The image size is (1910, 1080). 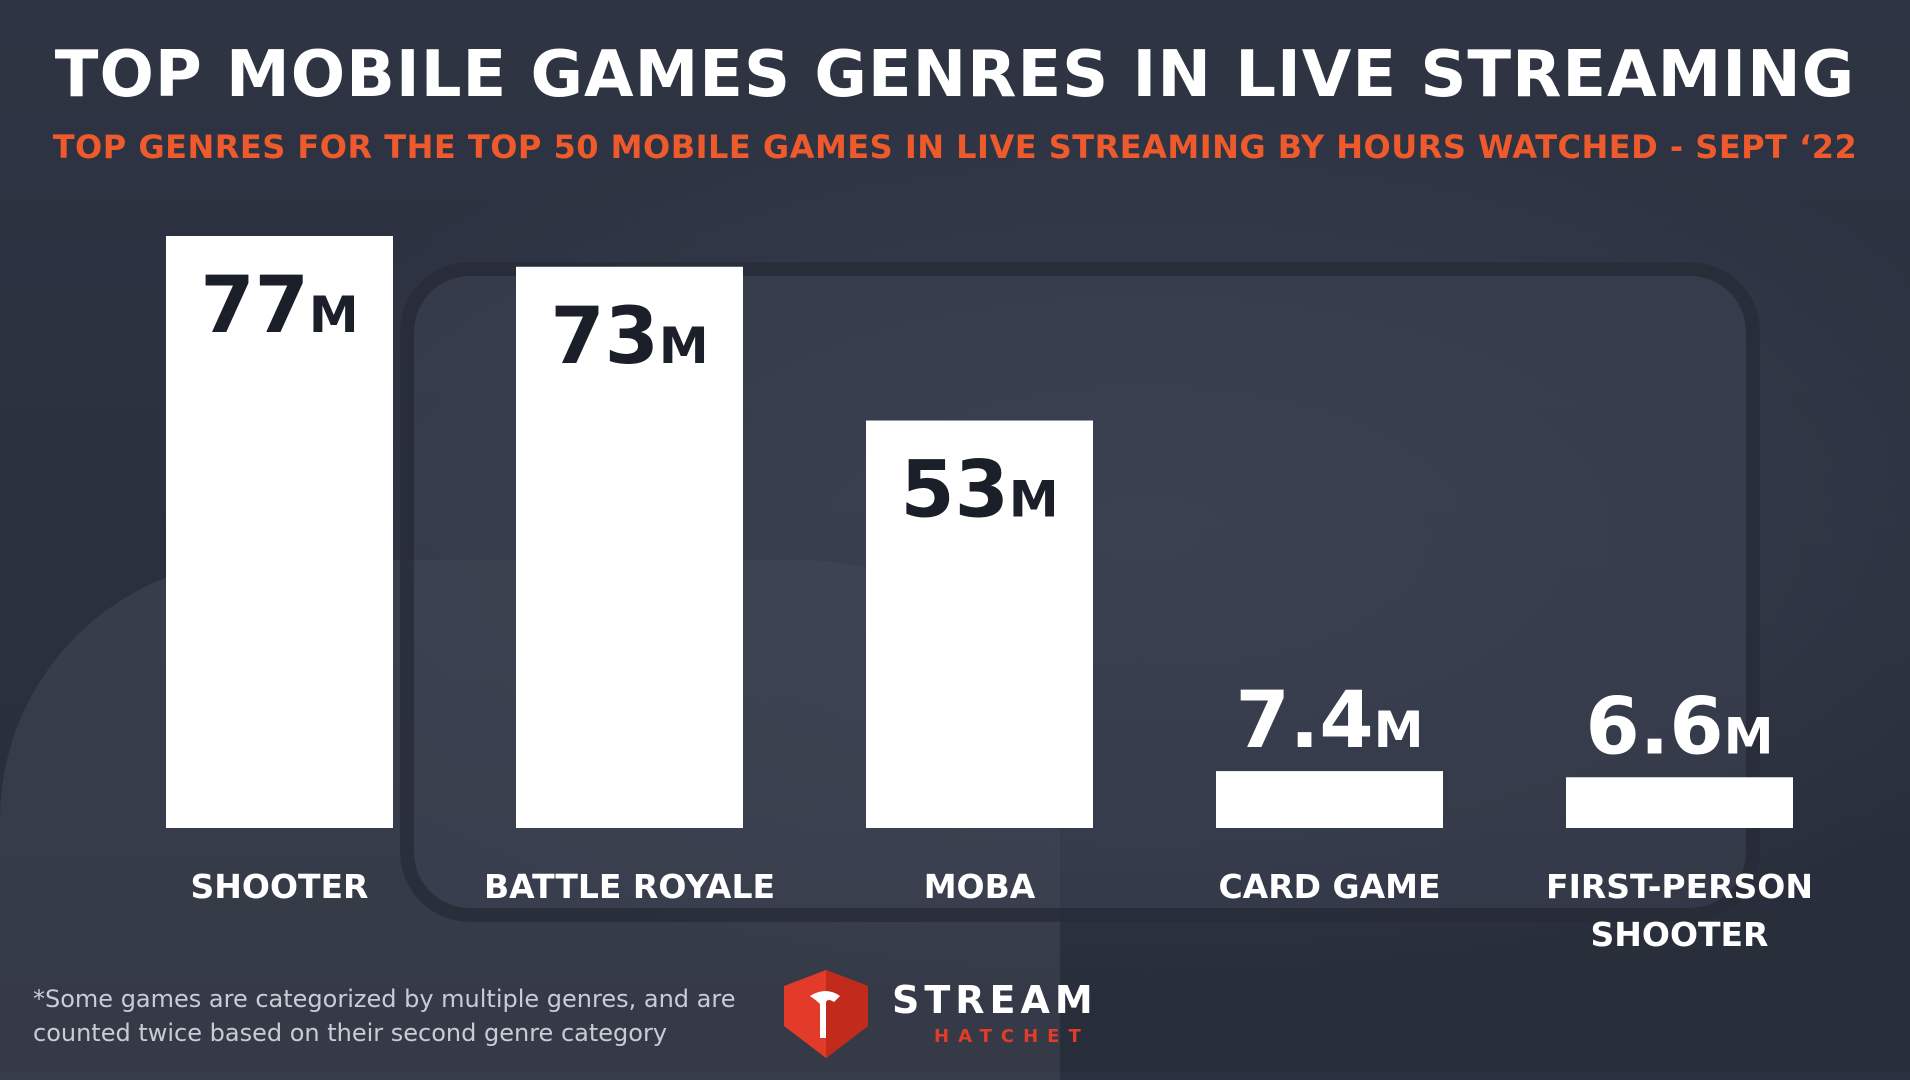 I want to click on stream-hatchet-logo: STREAM HATCHET, so click(x=961, y=1014).